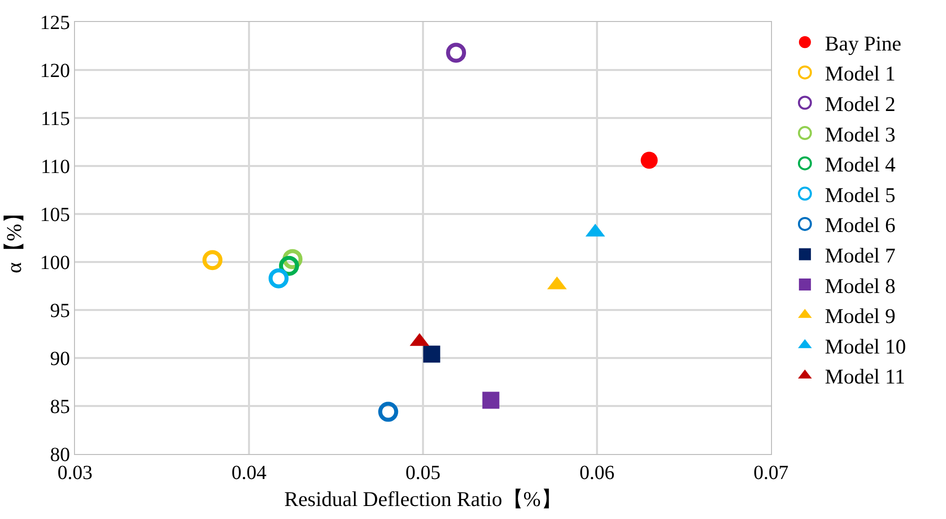 This screenshot has height=519, width=946. Describe the element at coordinates (423, 499) in the screenshot. I see `x-axis-title: Residual Deflection Ratio【%】` at that location.